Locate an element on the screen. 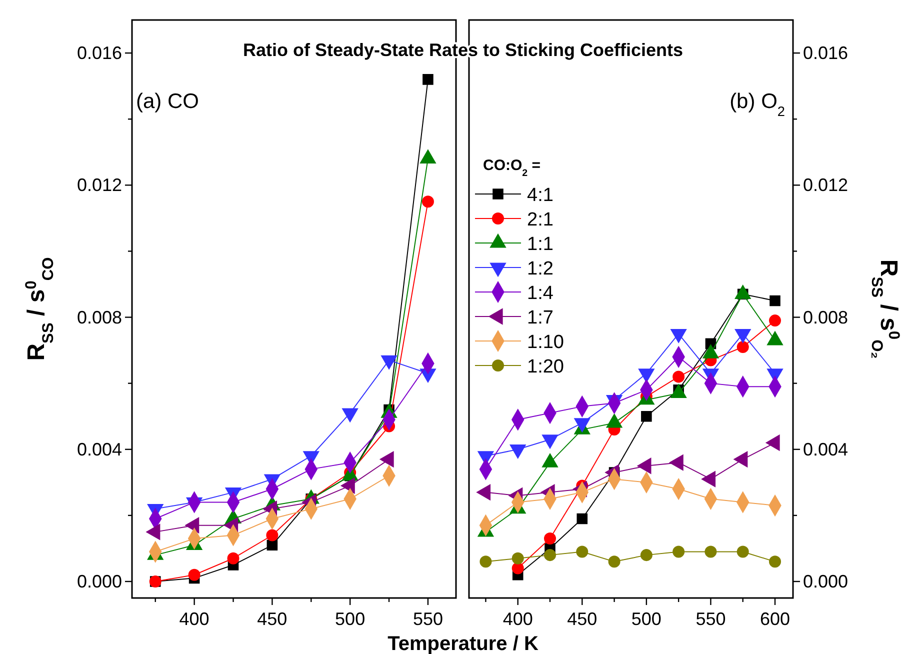  legend-title: CO:O$_{2}$ = is located at coordinates (512, 167).